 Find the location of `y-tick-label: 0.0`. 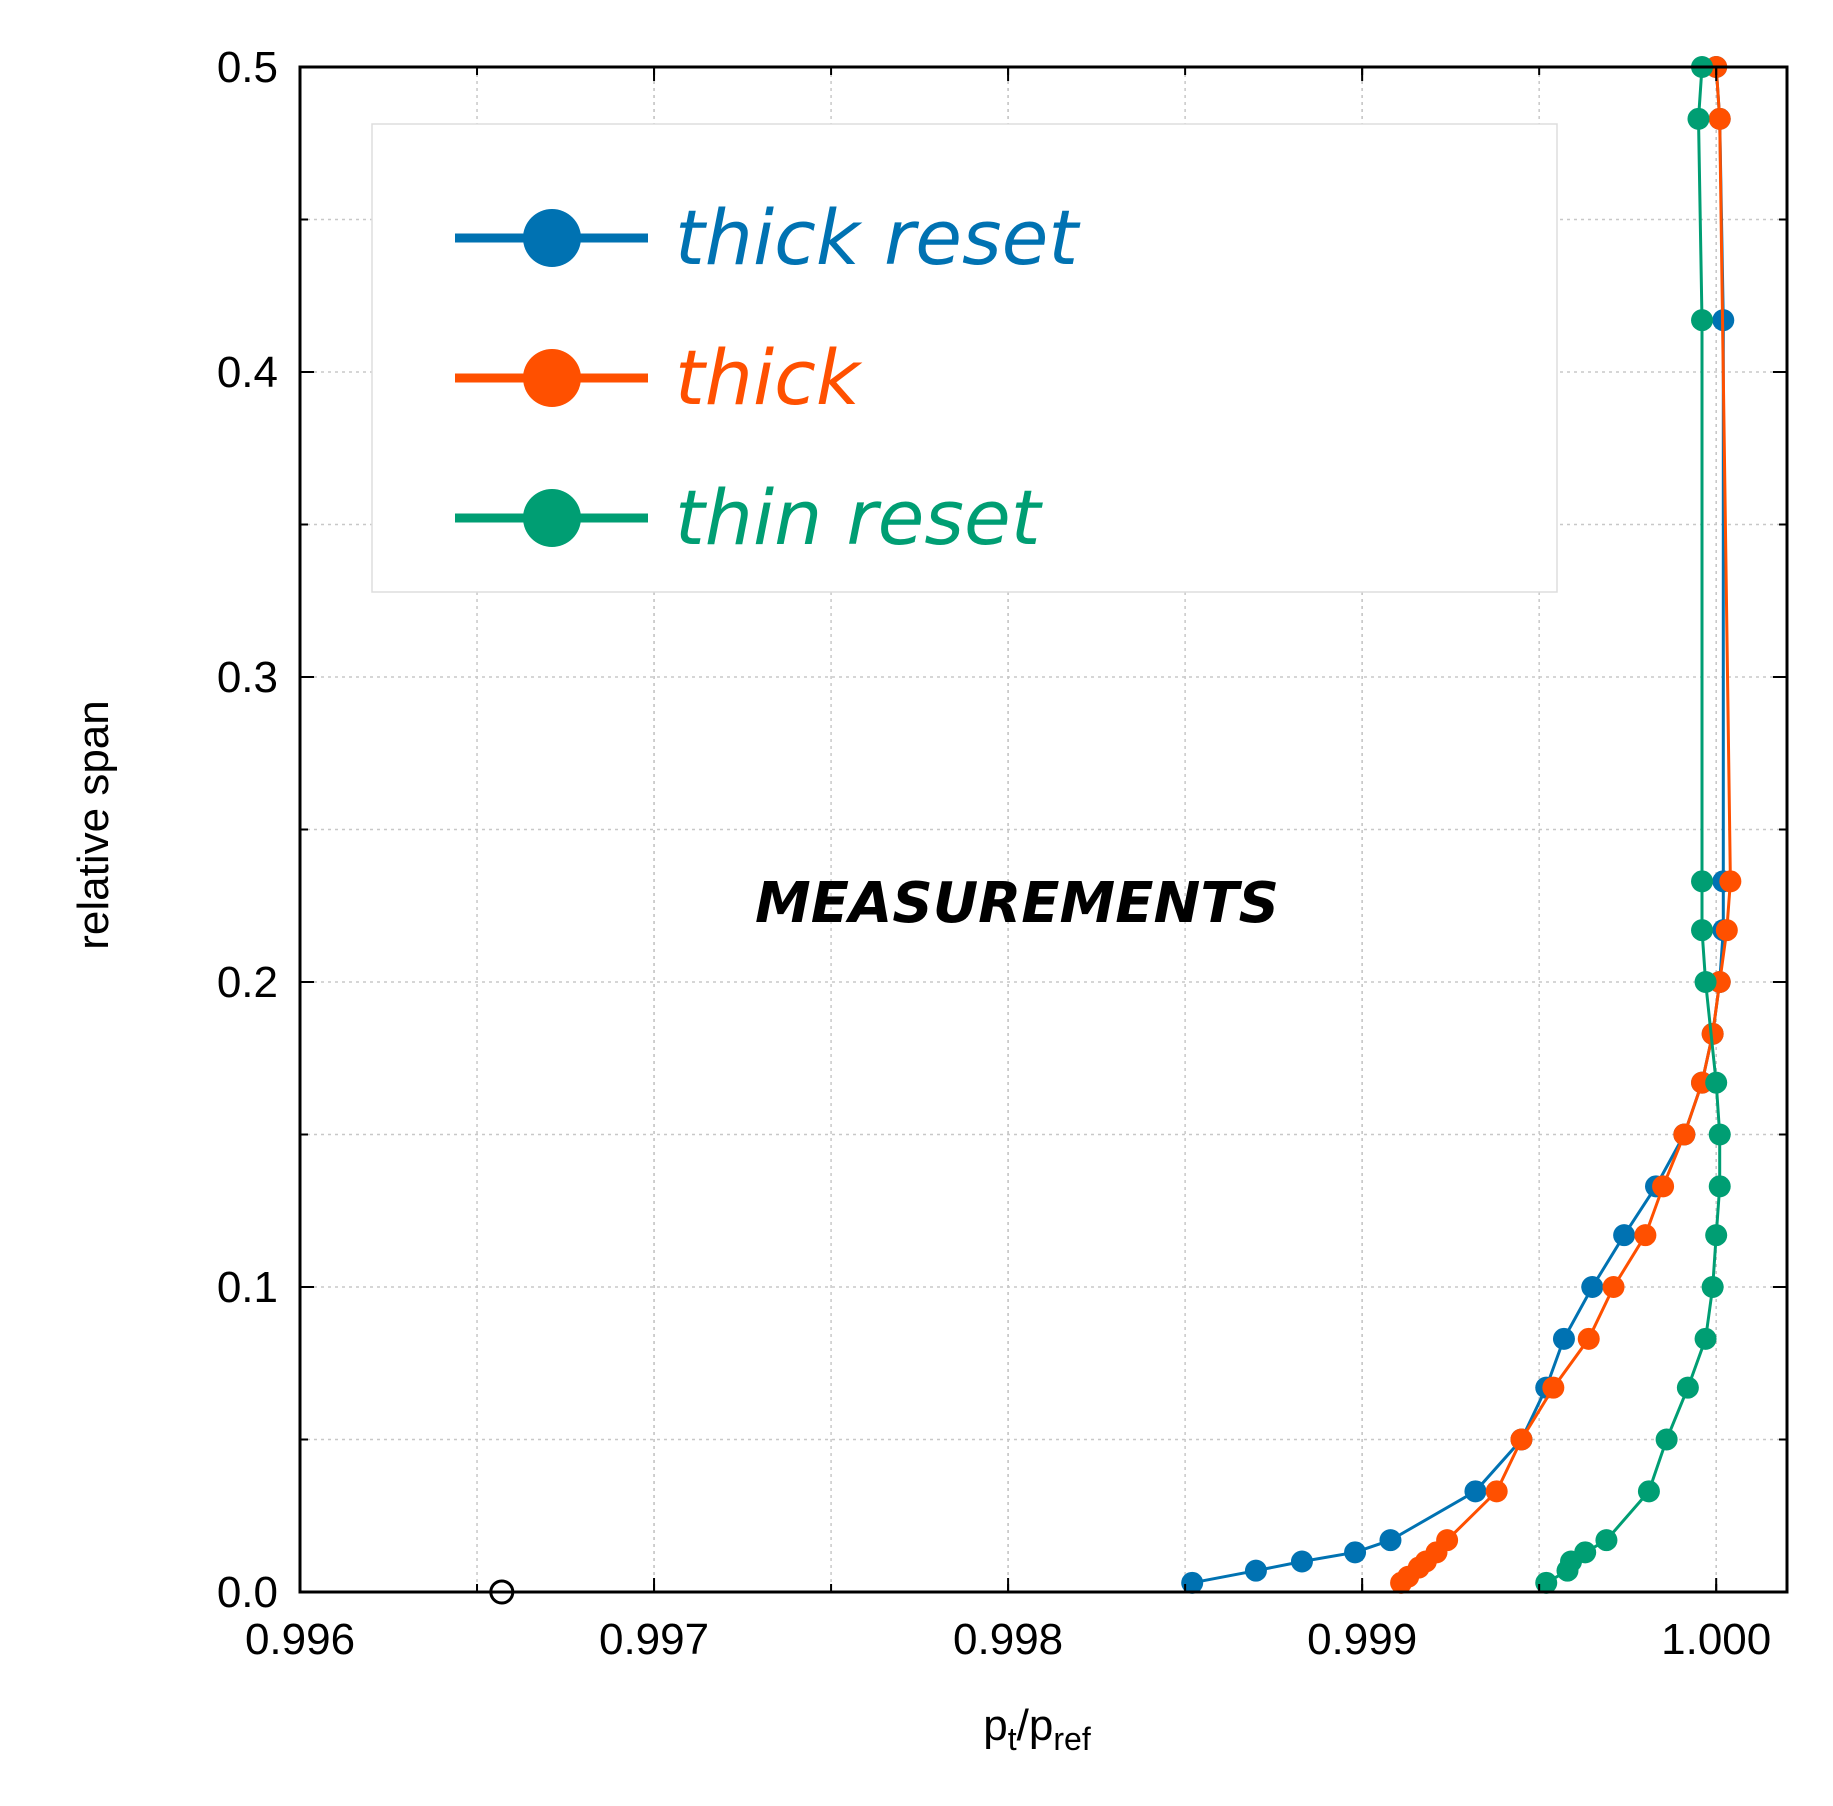

y-tick-label: 0.0 is located at coordinates (247, 1592).